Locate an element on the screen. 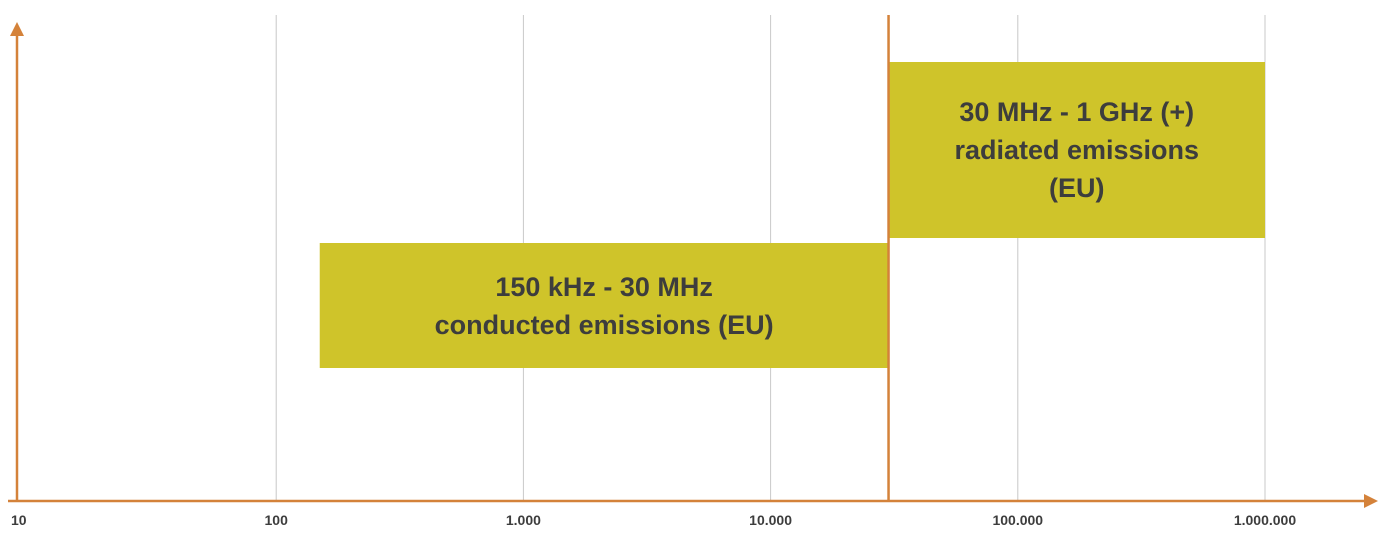 Image resolution: width=1385 pixels, height=536 pixels. x-tick-label: 10.000 is located at coordinates (770, 520).